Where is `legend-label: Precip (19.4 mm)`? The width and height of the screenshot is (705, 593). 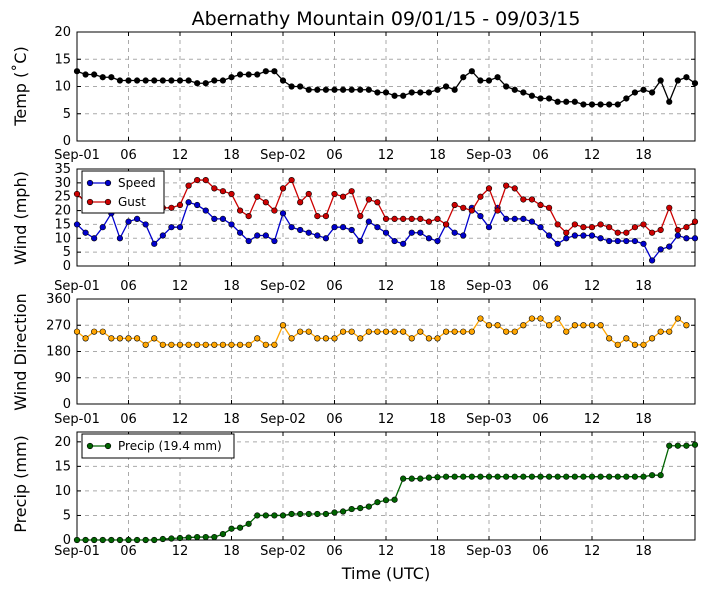 legend-label: Precip (19.4 mm) is located at coordinates (170, 446).